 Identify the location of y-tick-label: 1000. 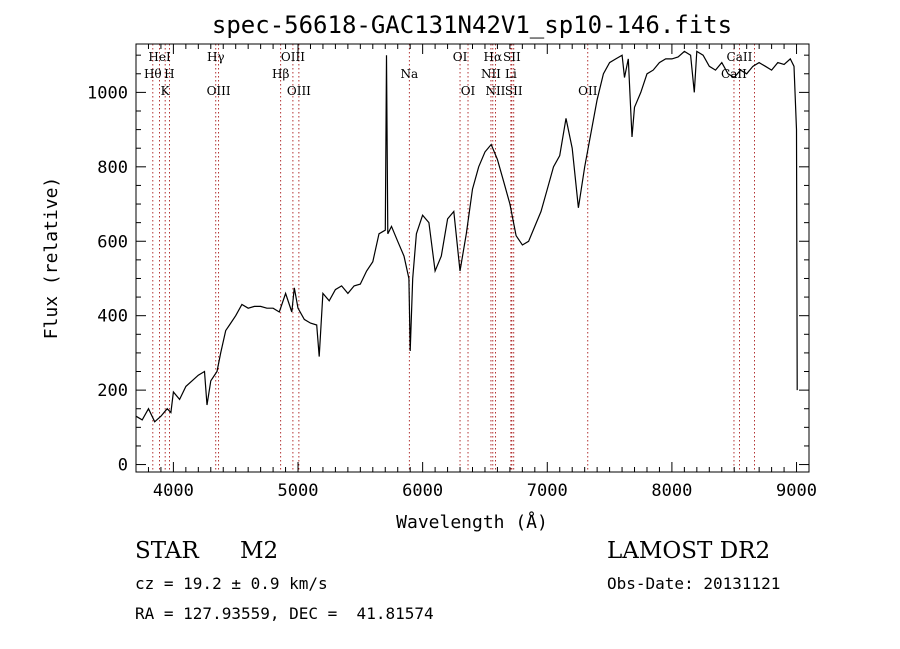
(107, 93).